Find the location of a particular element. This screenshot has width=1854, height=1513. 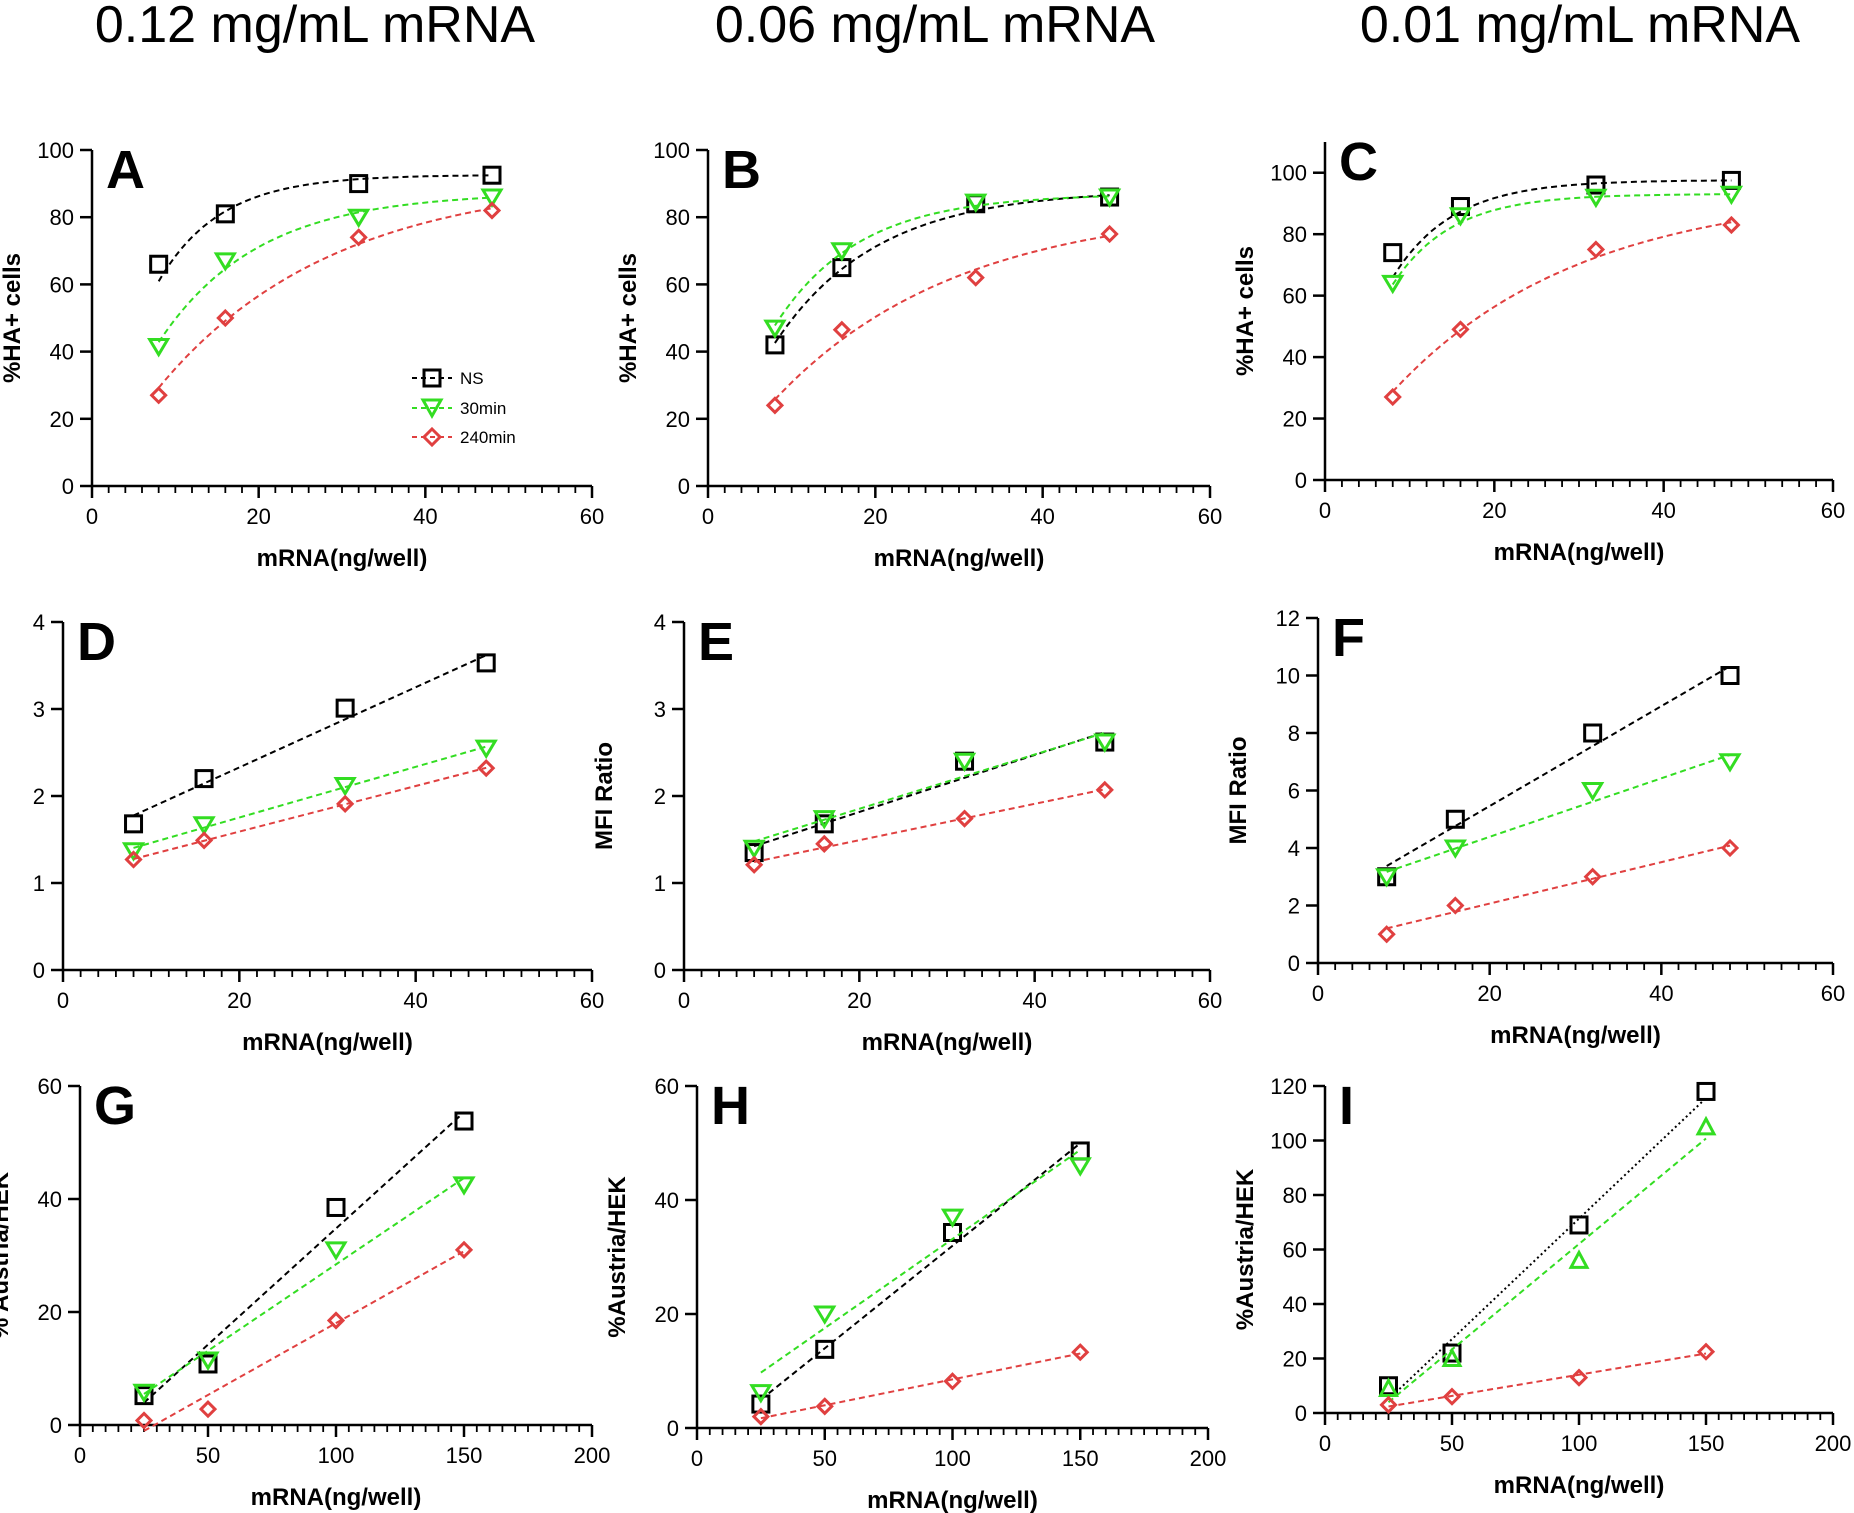

y-tick-label: 100 is located at coordinates (1288, 1141).